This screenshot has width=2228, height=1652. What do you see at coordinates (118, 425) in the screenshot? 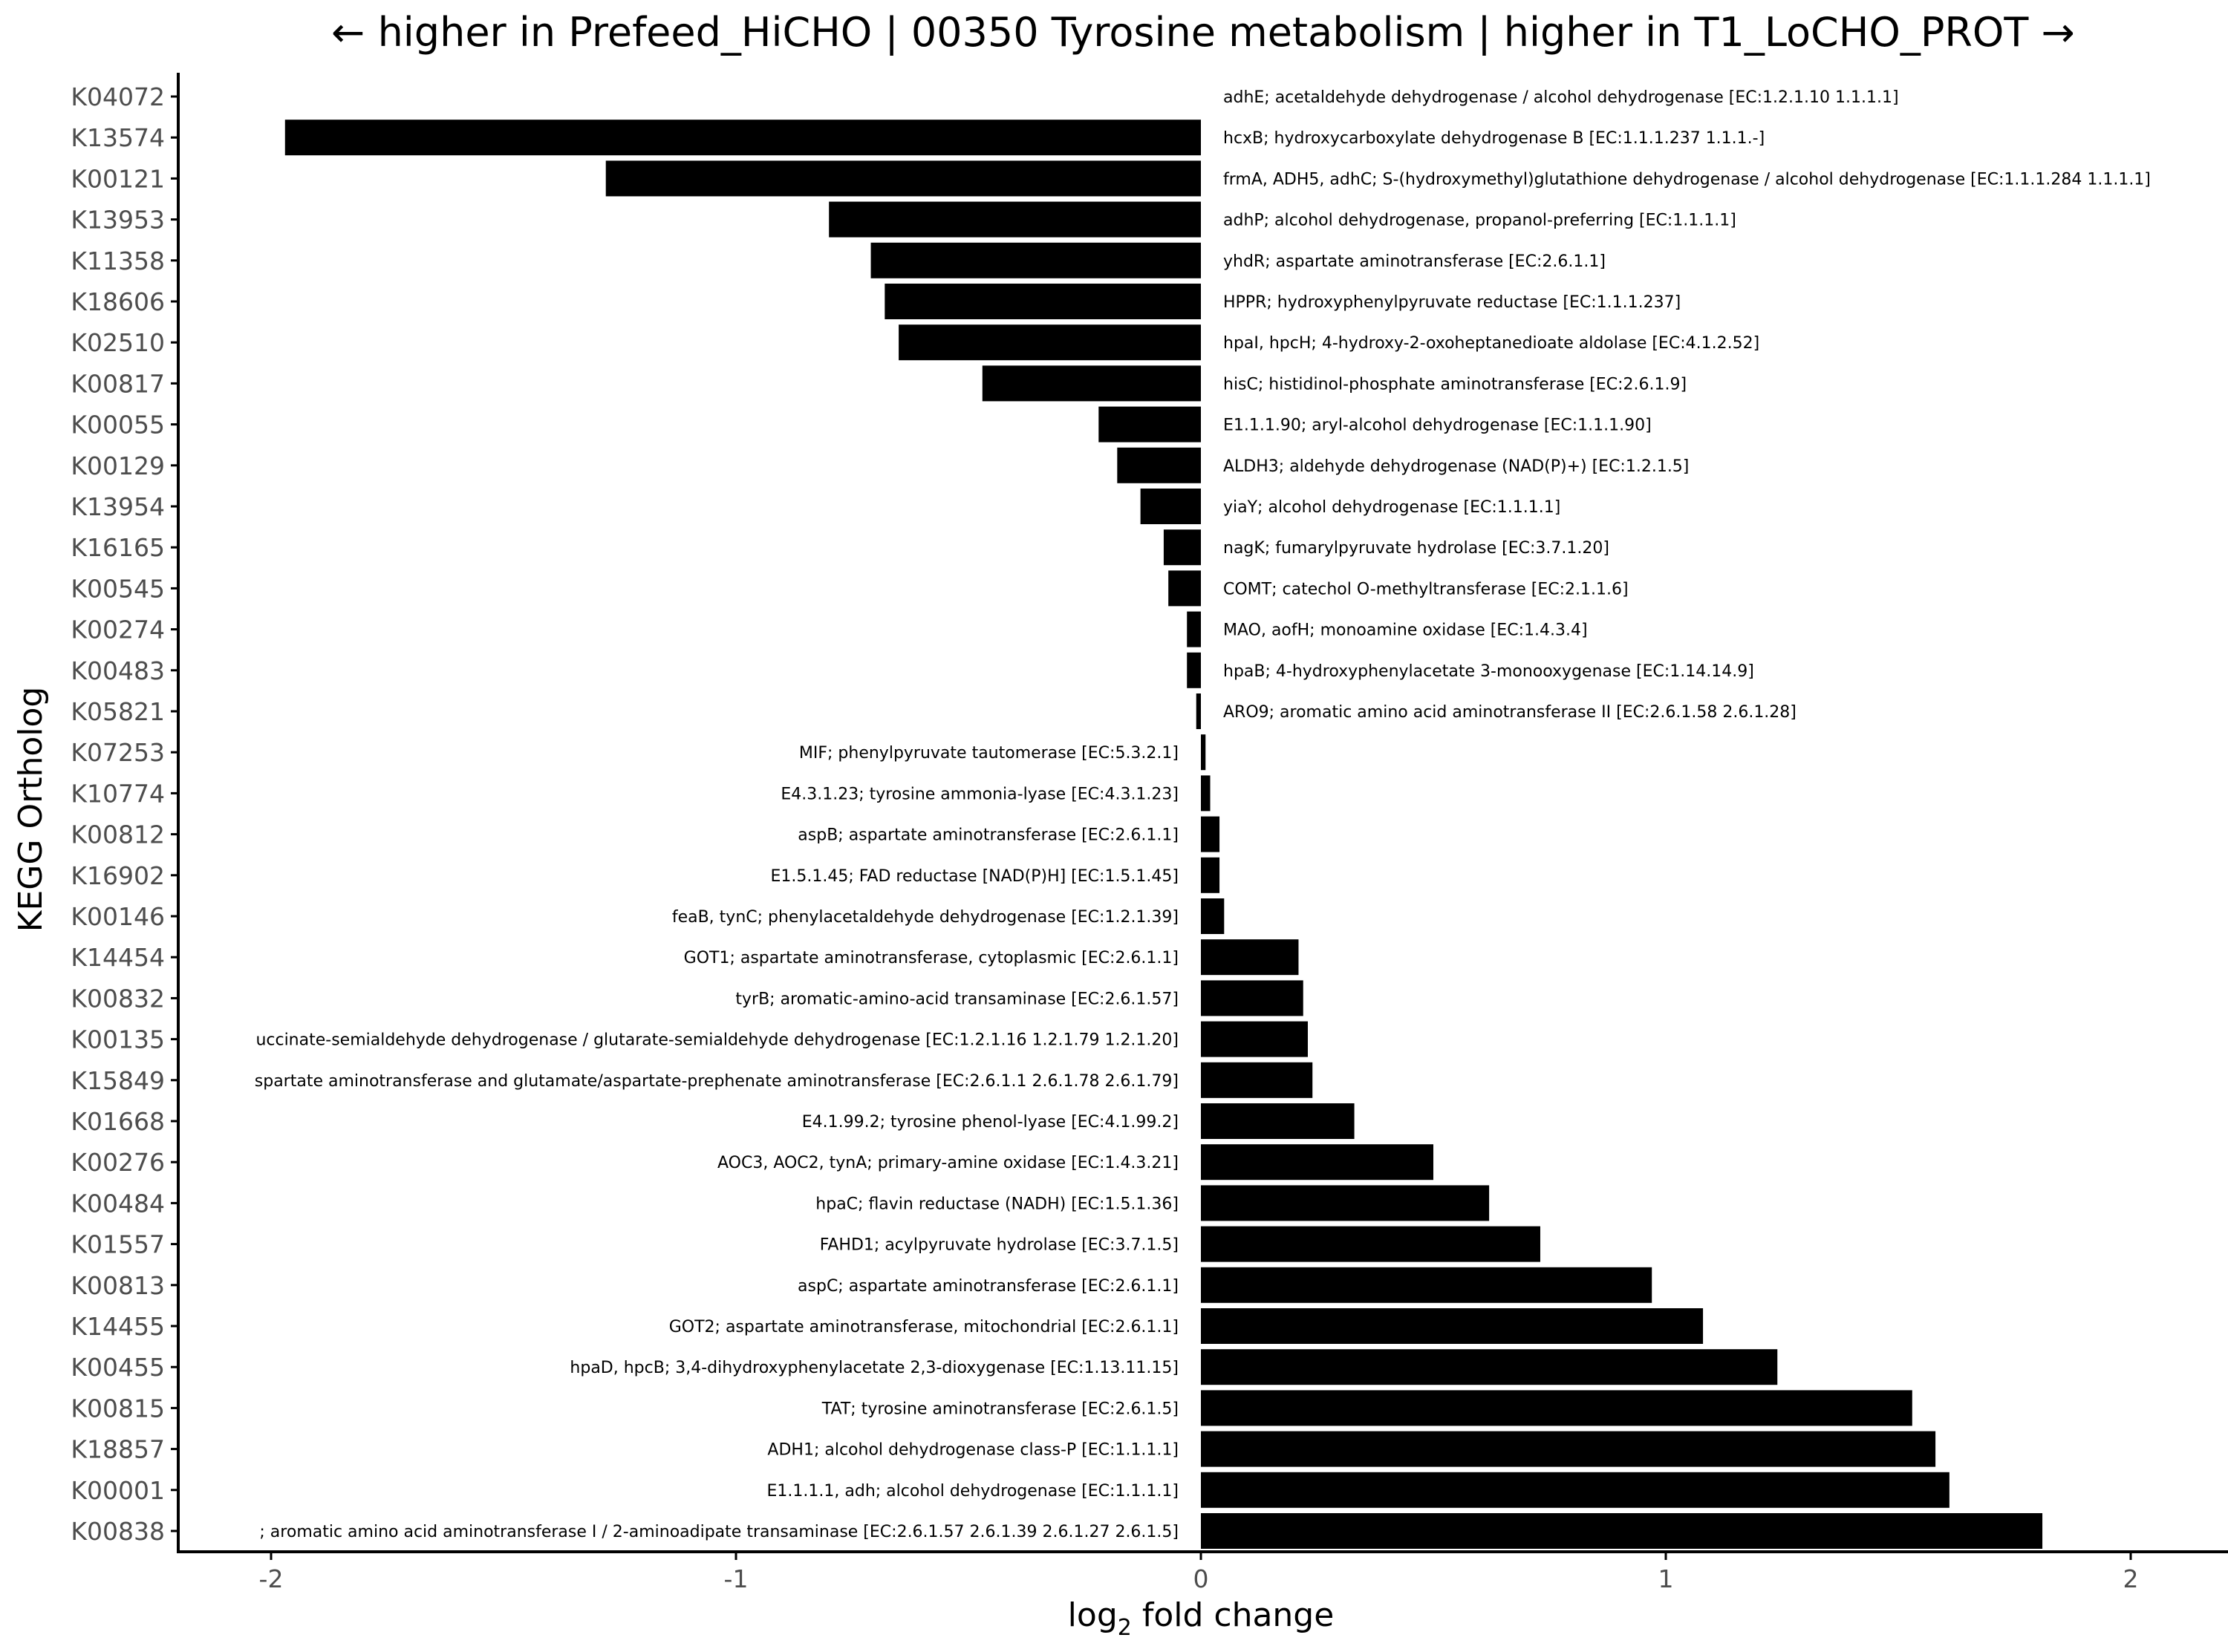
I see `y-tick-label-K00055: K00055` at bounding box center [118, 425].